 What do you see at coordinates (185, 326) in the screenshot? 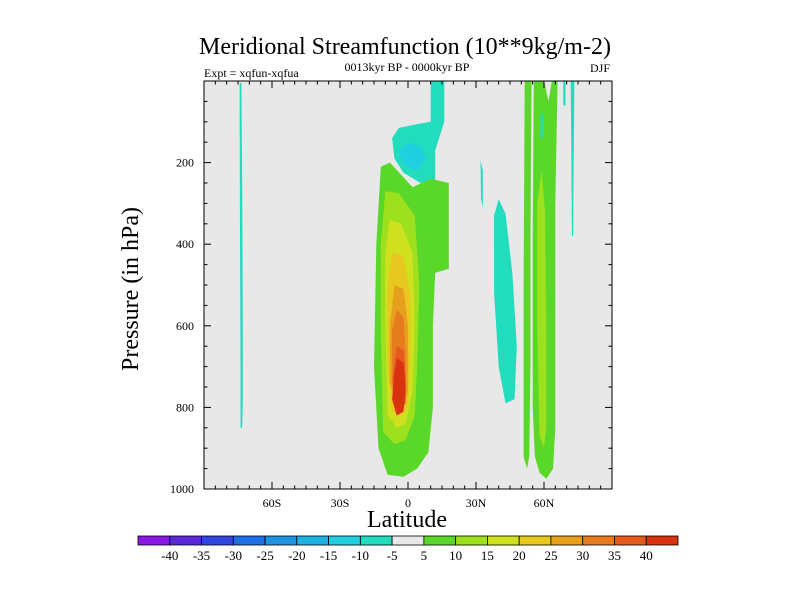
I see `y-tick-label: 600` at bounding box center [185, 326].